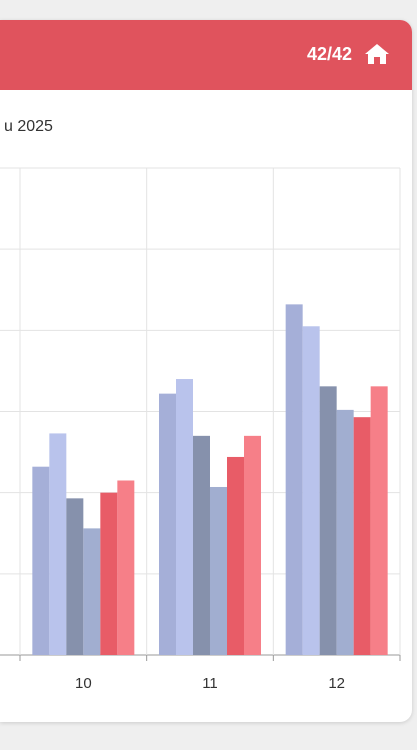 Image resolution: width=417 pixels, height=750 pixels. I want to click on subtitle: u 2025, so click(28, 126).